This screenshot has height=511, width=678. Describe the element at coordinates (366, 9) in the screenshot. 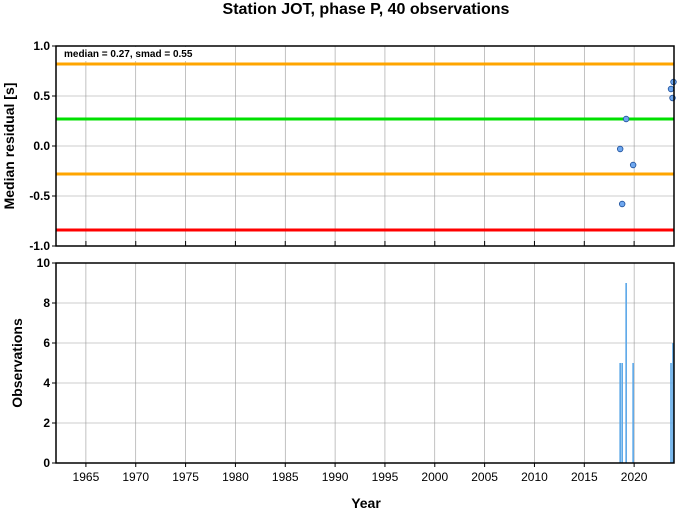

I see `chart-title: Station JOT, phase P, 40 observations` at that location.